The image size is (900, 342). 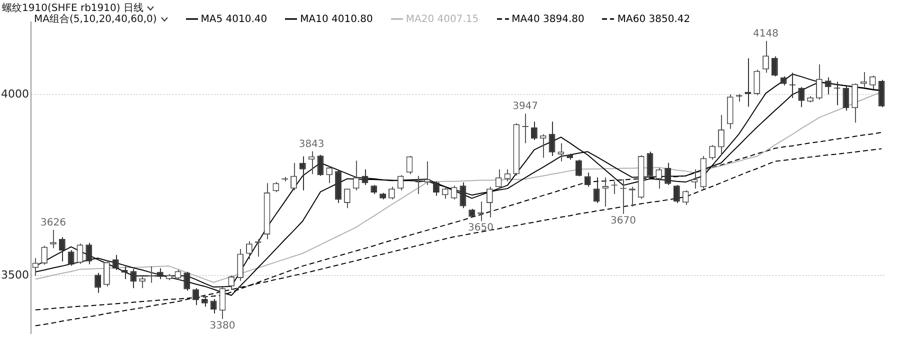 I want to click on annotation: 3650, so click(x=481, y=228).